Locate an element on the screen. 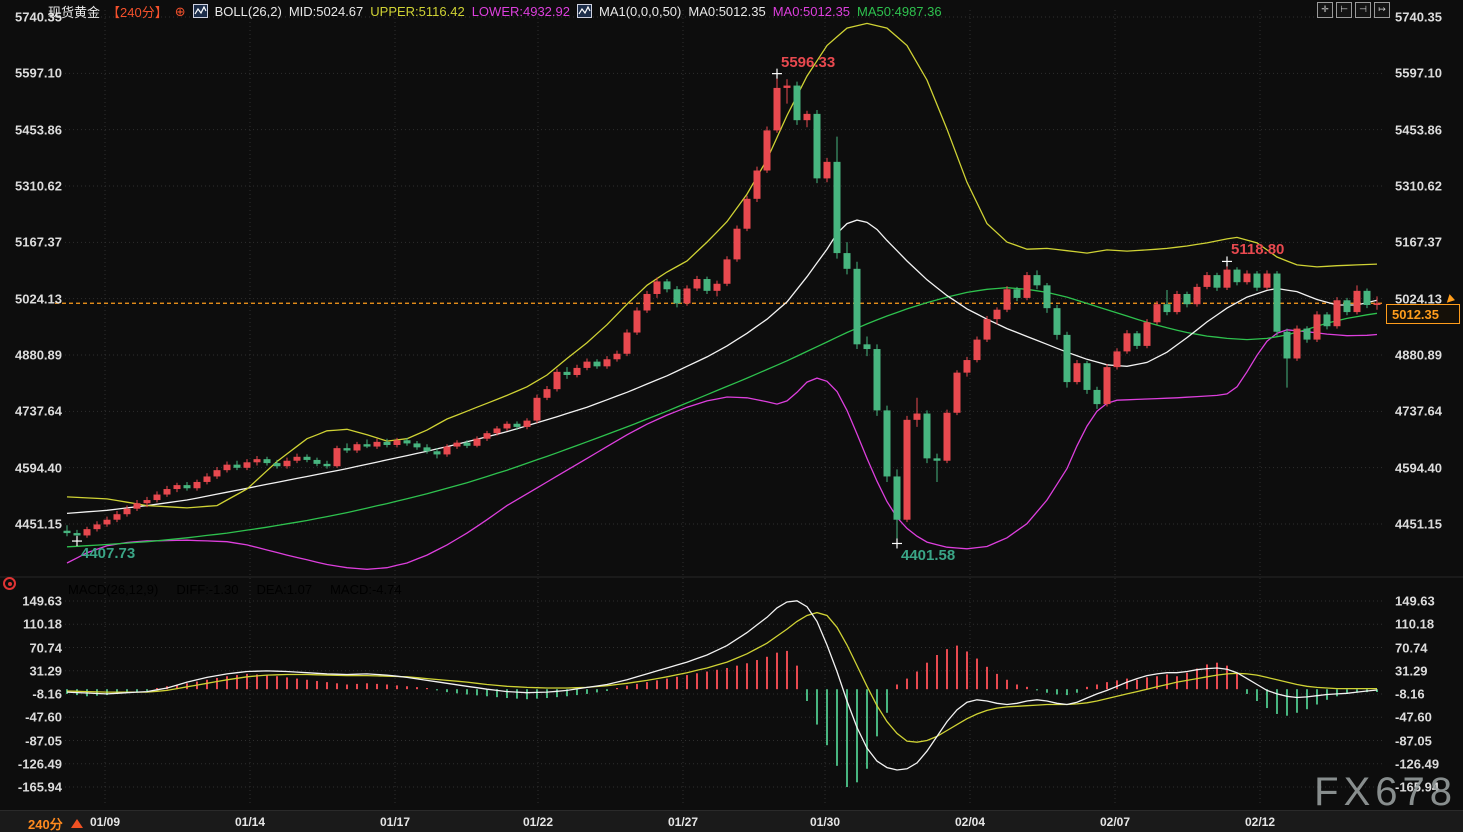 The height and width of the screenshot is (832, 1463). dea-line is located at coordinates (721, 677).